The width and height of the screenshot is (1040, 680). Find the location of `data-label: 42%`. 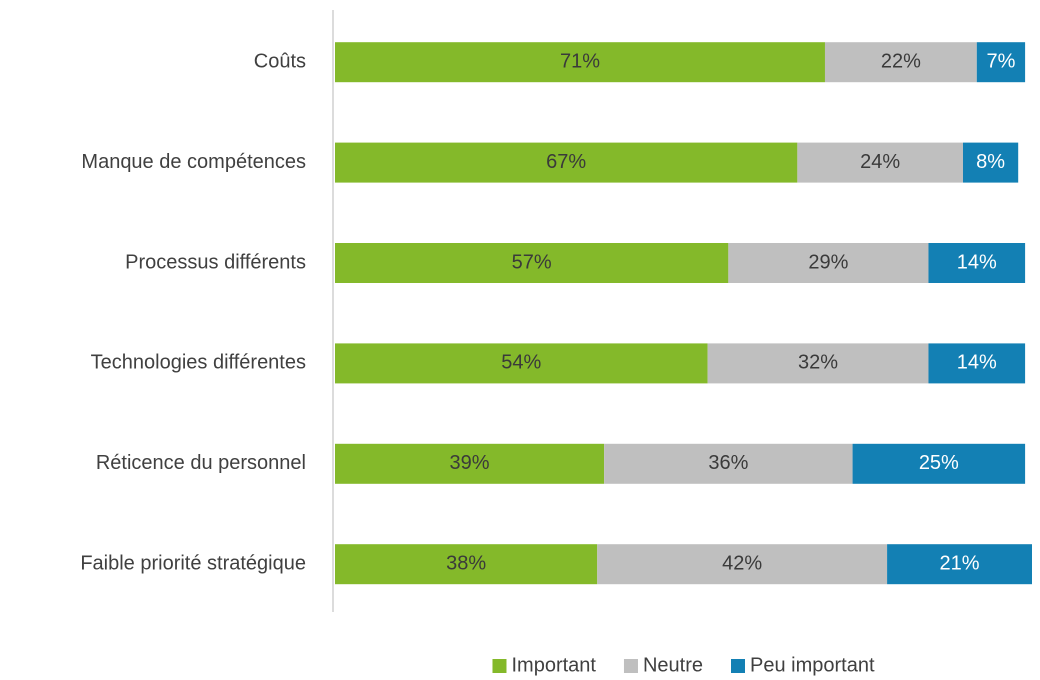

data-label: 42% is located at coordinates (742, 563).